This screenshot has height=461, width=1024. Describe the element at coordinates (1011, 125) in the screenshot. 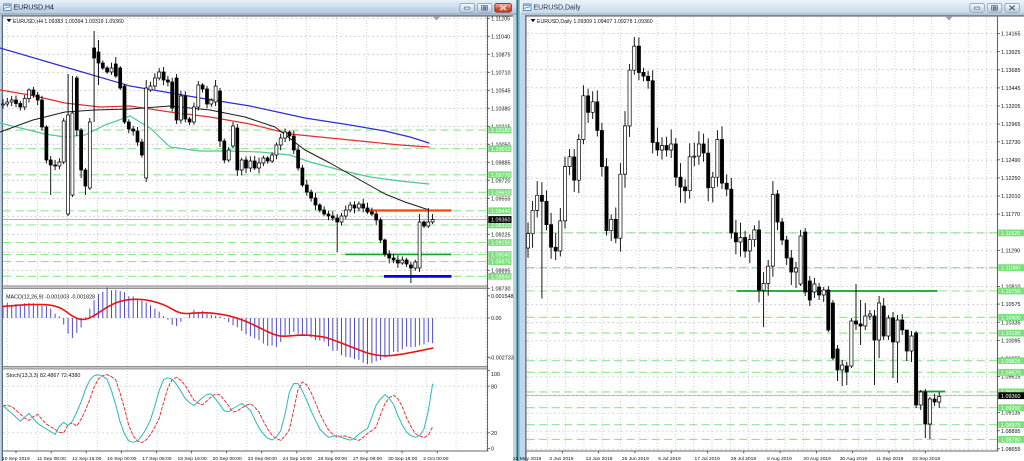

I see `svg-text: 1.12965` at that location.